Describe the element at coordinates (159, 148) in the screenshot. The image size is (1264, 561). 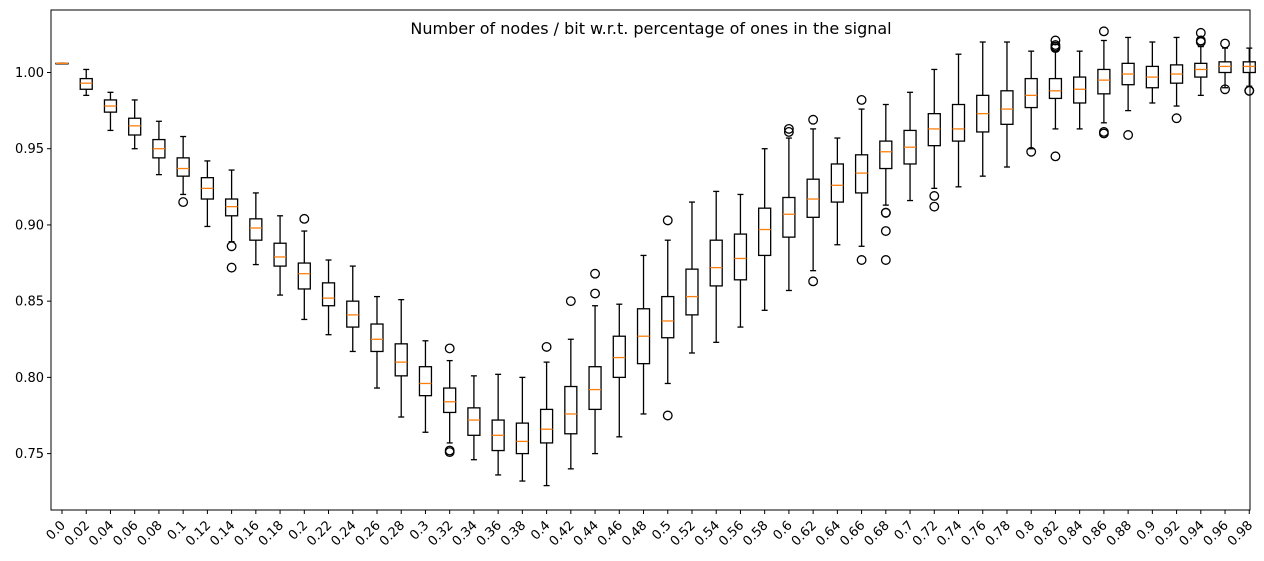
I see `box-0.08` at that location.